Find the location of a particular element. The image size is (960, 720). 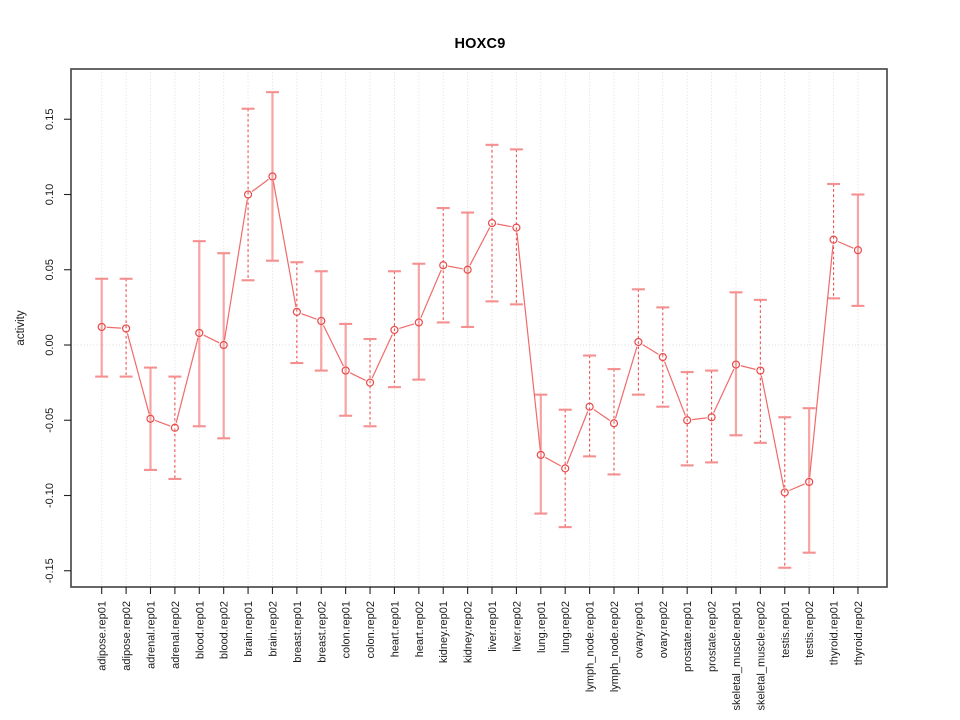

x-tick-label: lymph_node.rep01 is located at coordinates (591, 646).